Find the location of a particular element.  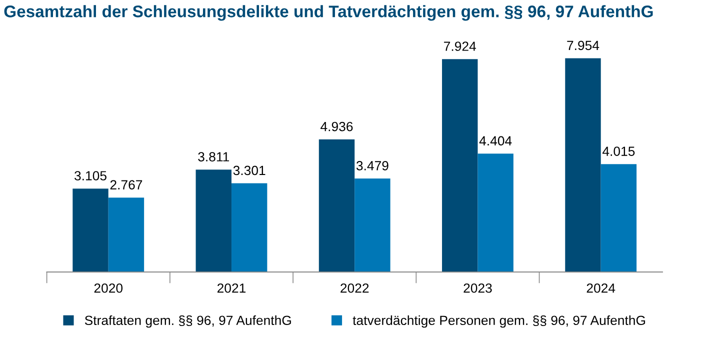

data-label: 3.479 is located at coordinates (372, 165).